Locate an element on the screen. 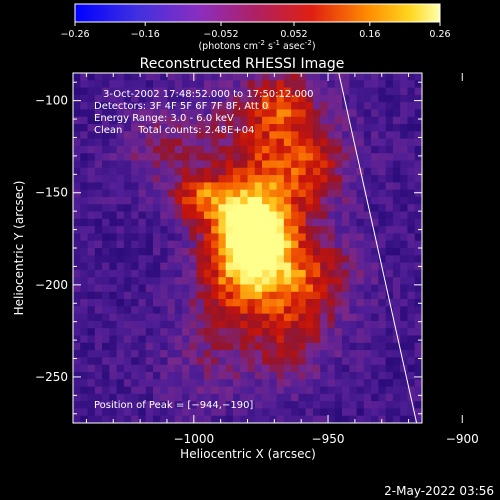  annotation-energy-range: Energy Range: 3.0 - 6.0 keV is located at coordinates (164, 118).